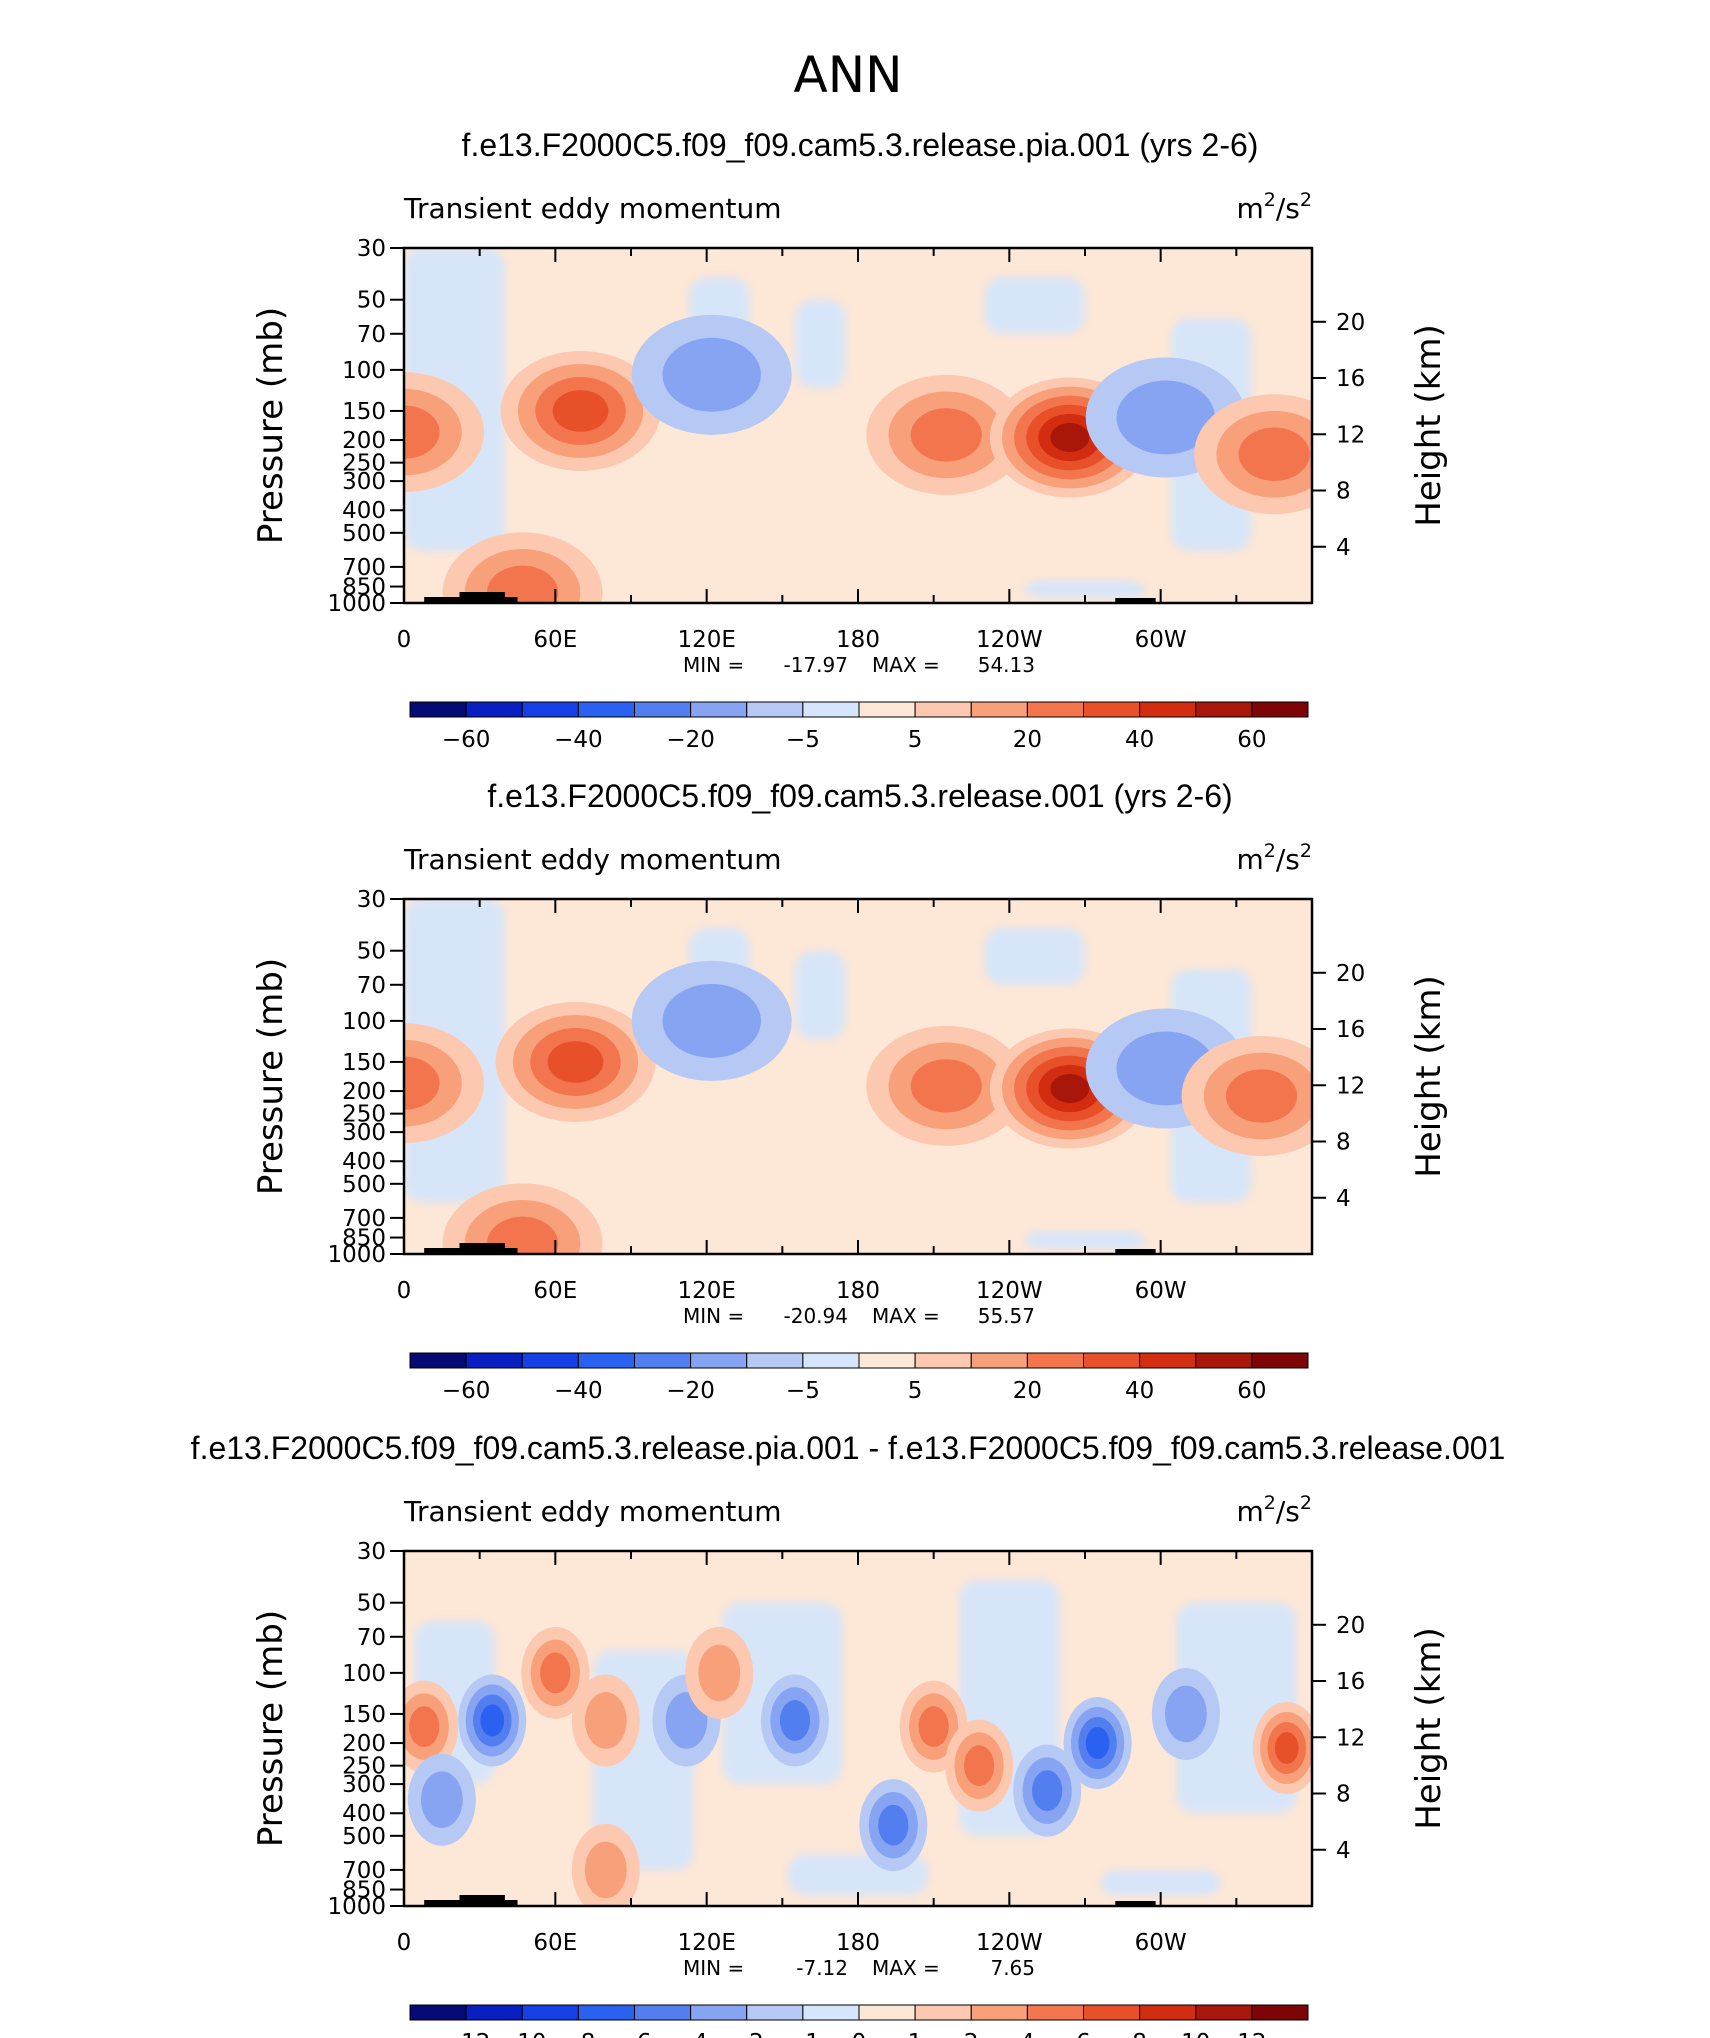 The height and width of the screenshot is (2038, 1710). I want to click on units-label: m2/s2, so click(1275, 858).